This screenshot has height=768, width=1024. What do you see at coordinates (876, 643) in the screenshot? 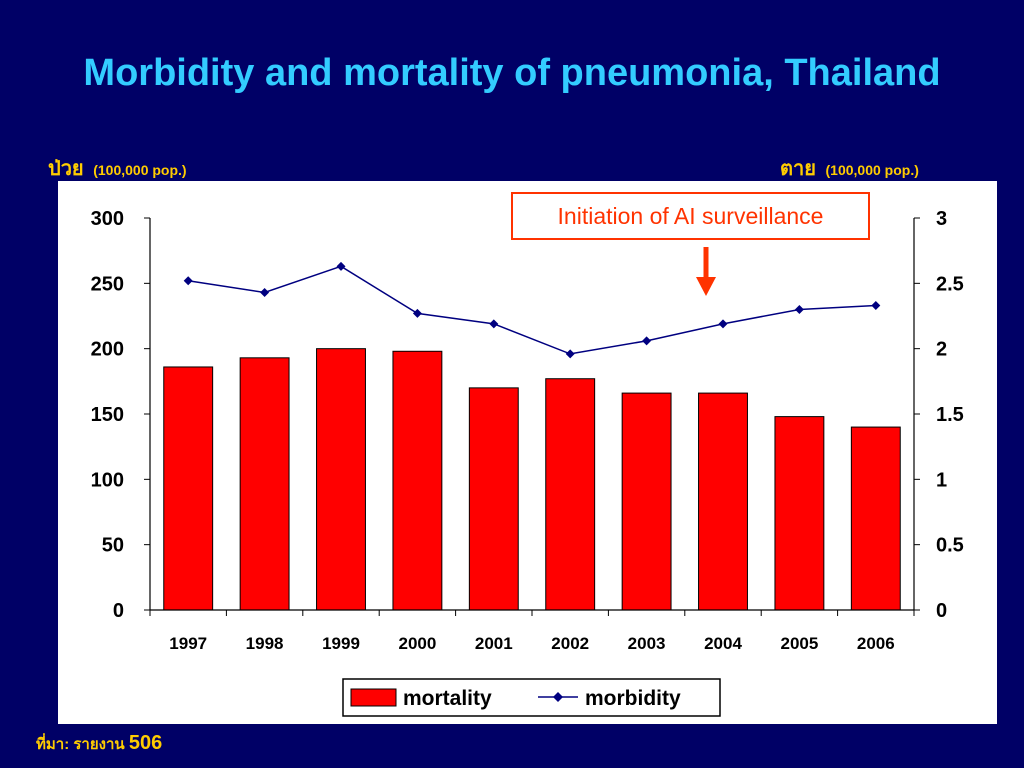
I see `x-tick-label: 2006` at bounding box center [876, 643].